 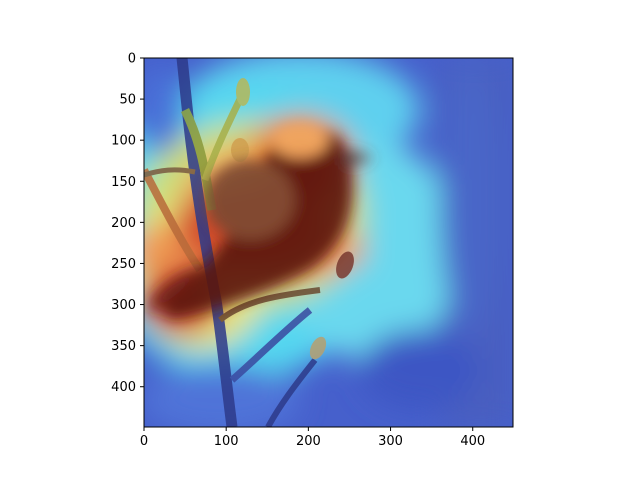 What do you see at coordinates (226, 441) in the screenshot?
I see `x-tick-label: 100` at bounding box center [226, 441].